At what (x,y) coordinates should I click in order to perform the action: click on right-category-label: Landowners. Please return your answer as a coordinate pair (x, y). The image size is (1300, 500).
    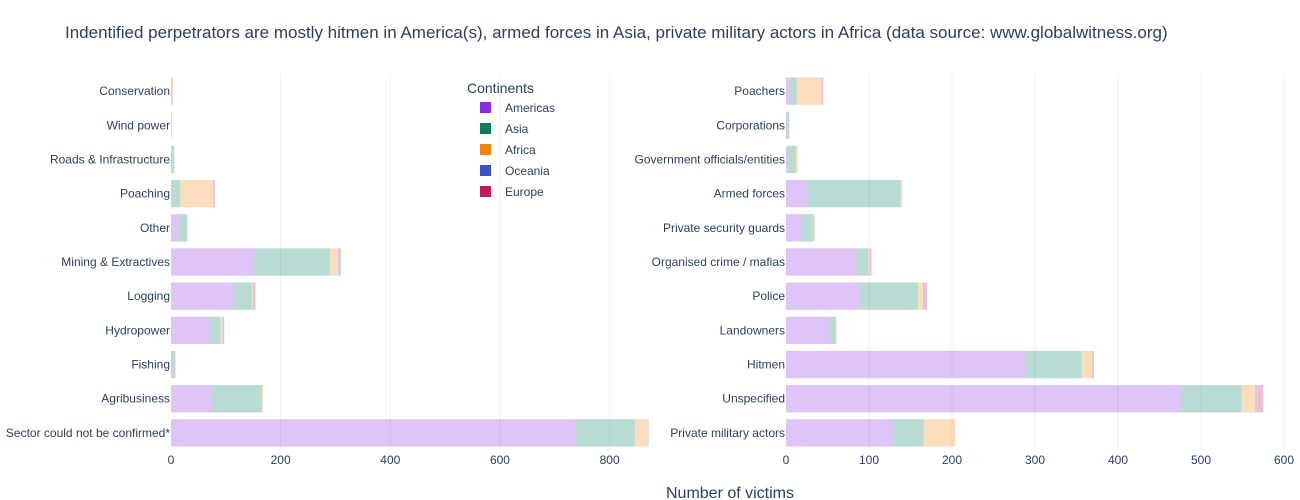
    Looking at the image, I should click on (752, 330).